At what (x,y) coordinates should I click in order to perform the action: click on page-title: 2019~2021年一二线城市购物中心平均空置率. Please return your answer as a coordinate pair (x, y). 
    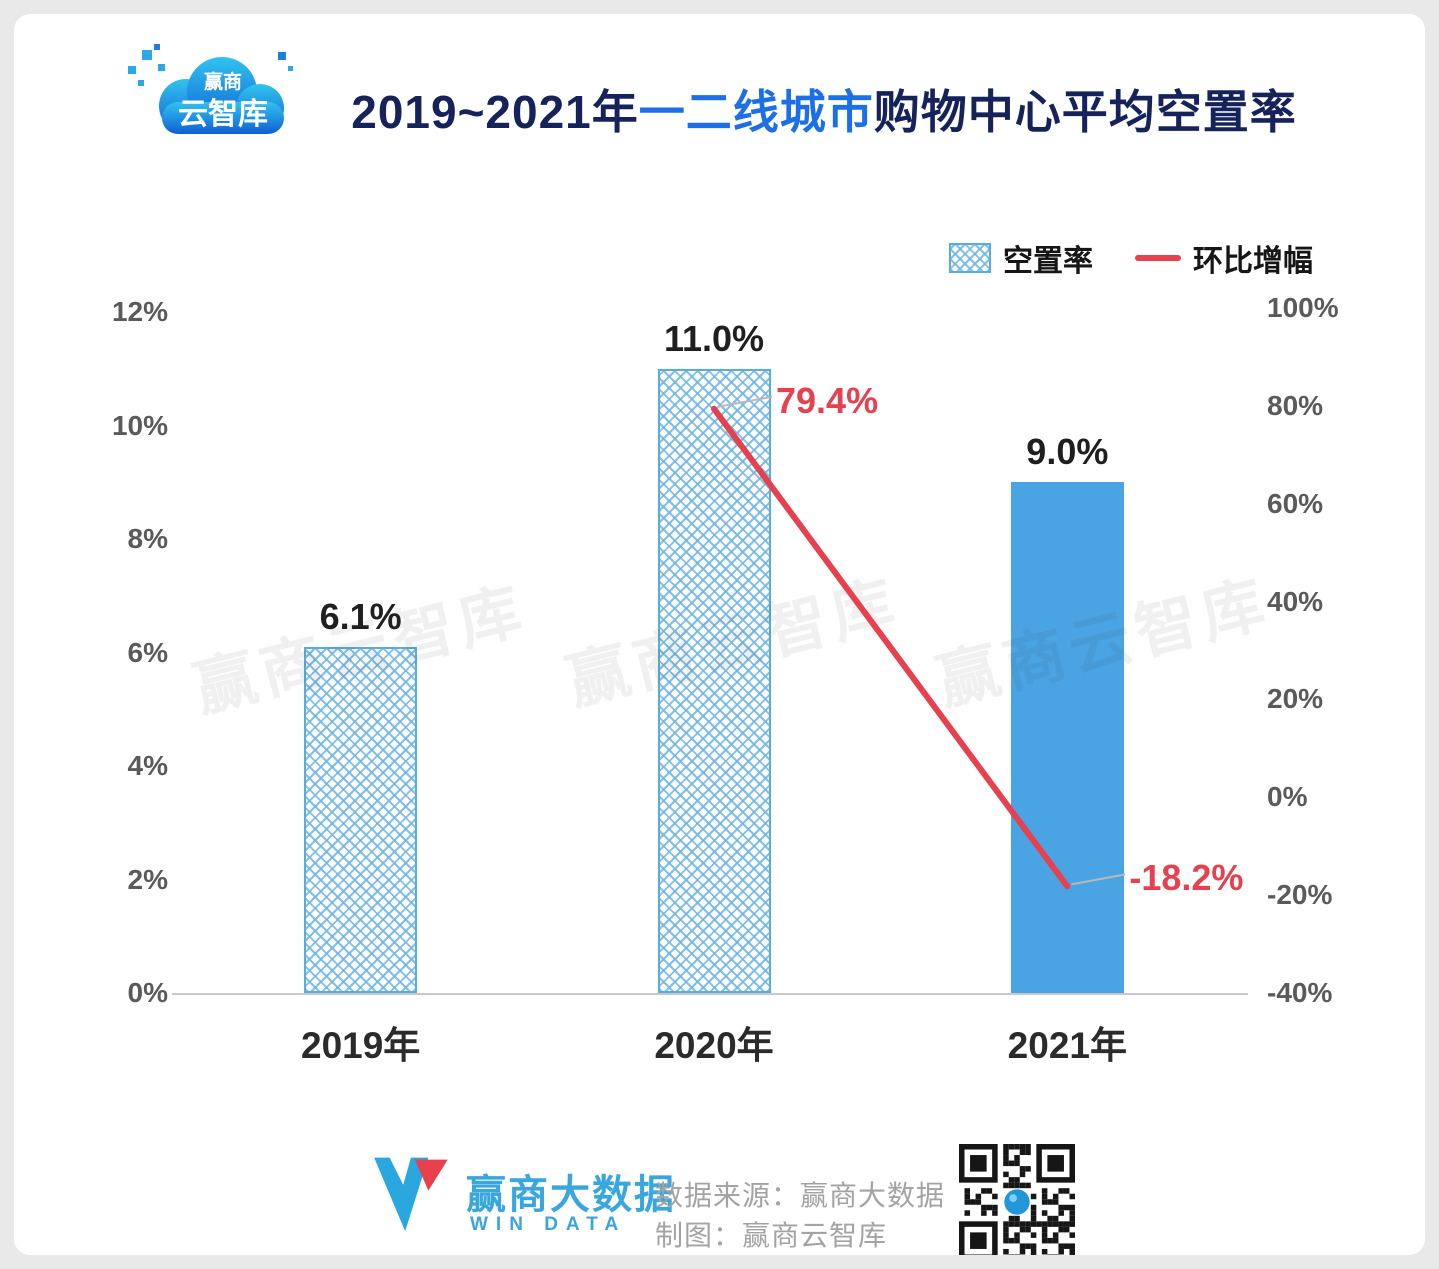
    Looking at the image, I should click on (824, 109).